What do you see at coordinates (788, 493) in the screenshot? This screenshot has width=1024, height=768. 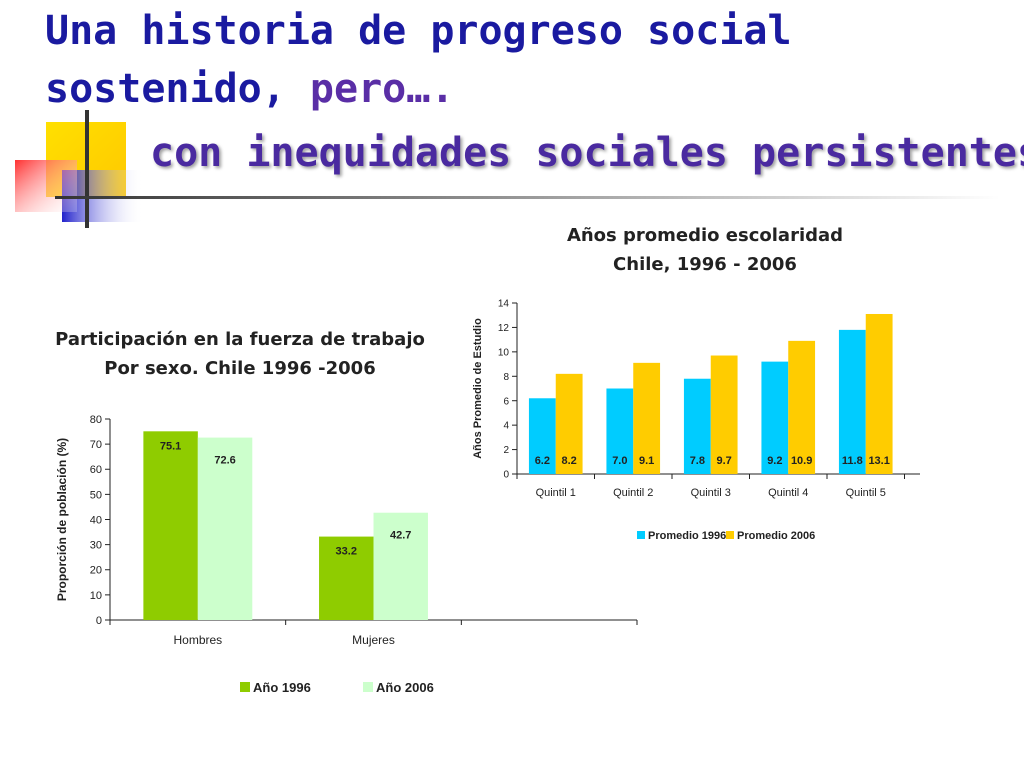 I see `chart2-category-label: Quintil 4` at bounding box center [788, 493].